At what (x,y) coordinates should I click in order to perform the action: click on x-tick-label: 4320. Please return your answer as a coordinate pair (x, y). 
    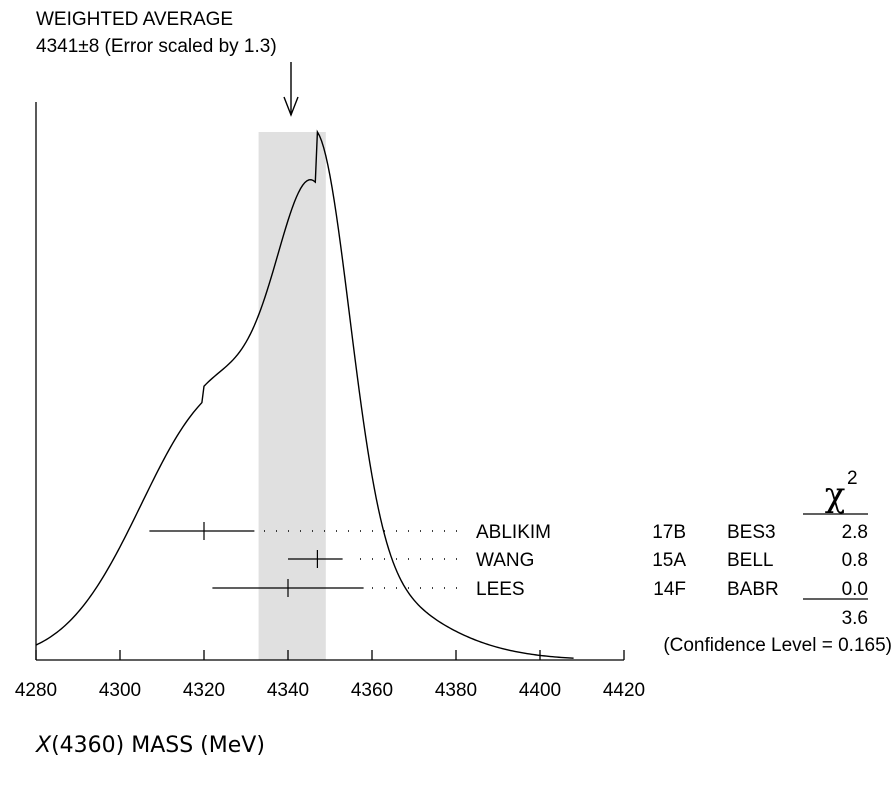
    Looking at the image, I should click on (204, 690).